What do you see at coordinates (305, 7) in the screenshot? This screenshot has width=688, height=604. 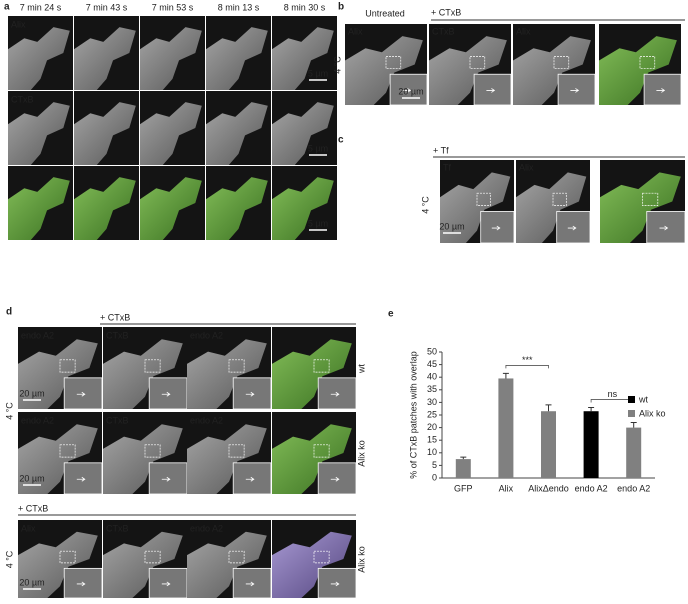 I see `time-label: 8 min 30 s` at bounding box center [305, 7].